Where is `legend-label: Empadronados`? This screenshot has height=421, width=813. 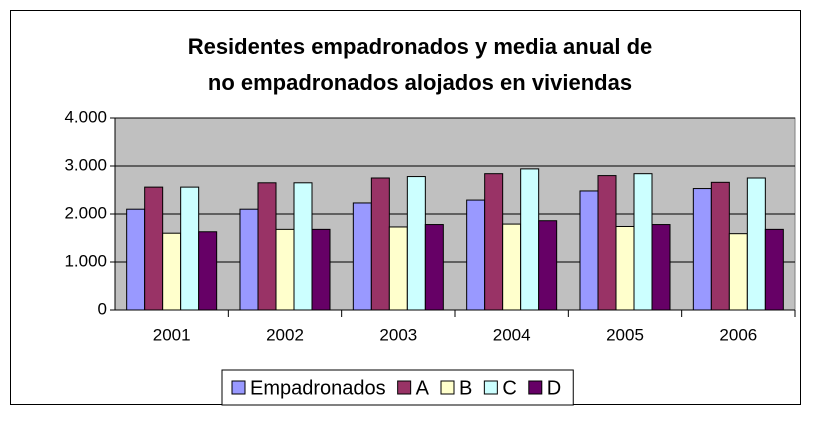
legend-label: Empadronados is located at coordinates (318, 388).